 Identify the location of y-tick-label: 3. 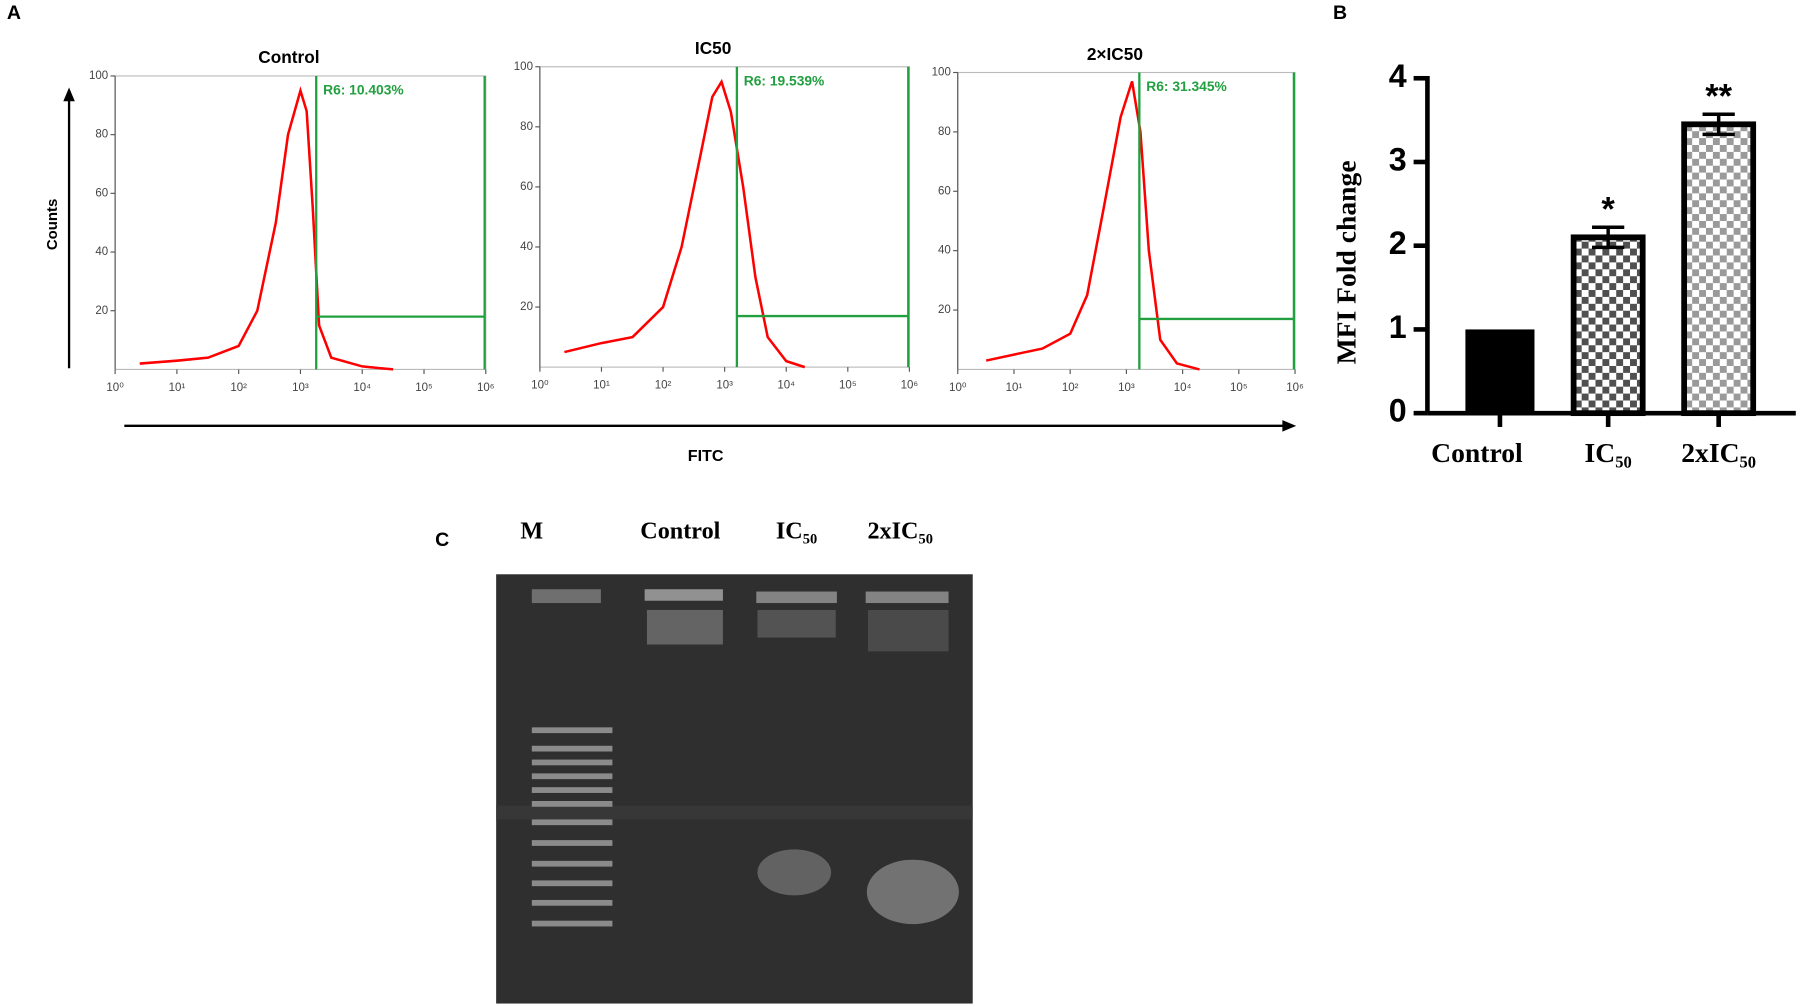
(1398, 160).